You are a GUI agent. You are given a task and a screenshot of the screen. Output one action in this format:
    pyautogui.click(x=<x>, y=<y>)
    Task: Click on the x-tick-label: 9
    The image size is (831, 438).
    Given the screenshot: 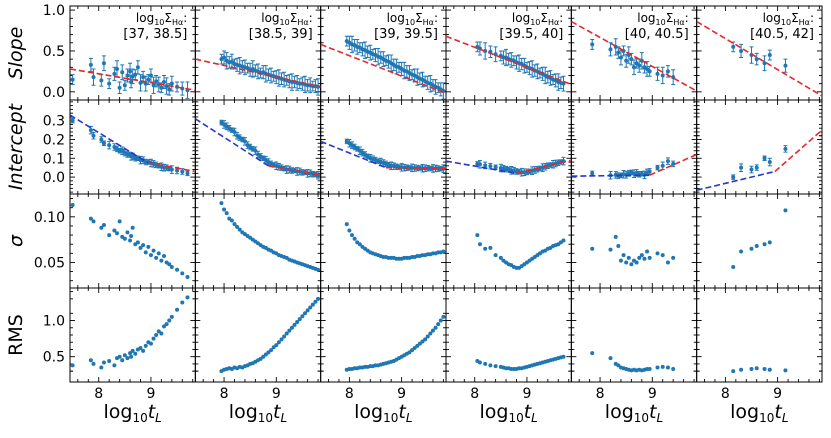 What is the action you would take?
    pyautogui.click(x=777, y=394)
    